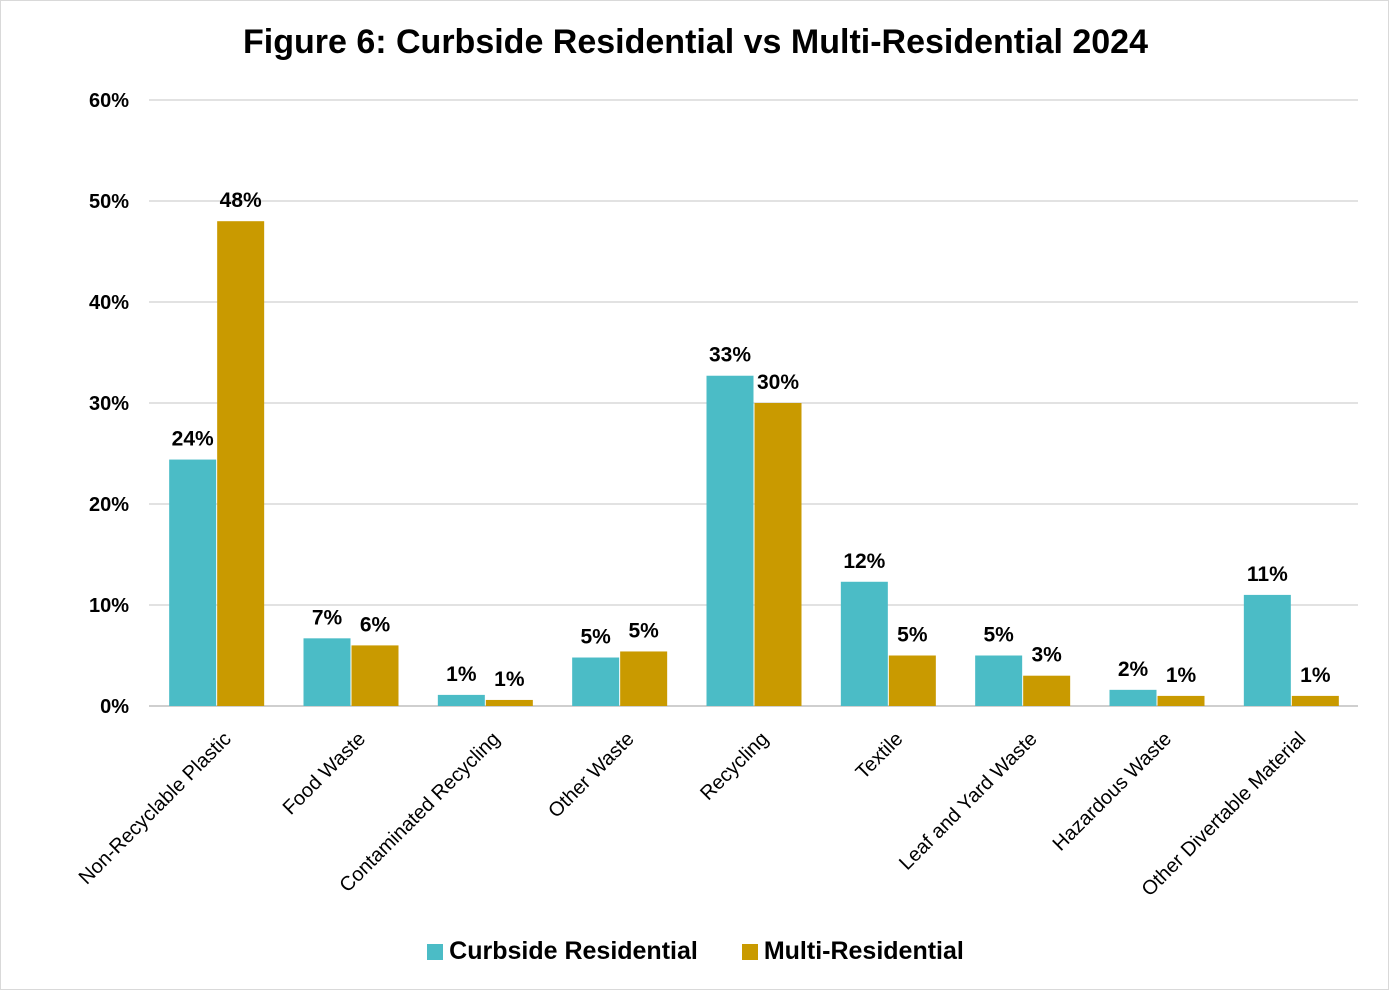  What do you see at coordinates (880, 756) in the screenshot?
I see `category-label: Textile` at bounding box center [880, 756].